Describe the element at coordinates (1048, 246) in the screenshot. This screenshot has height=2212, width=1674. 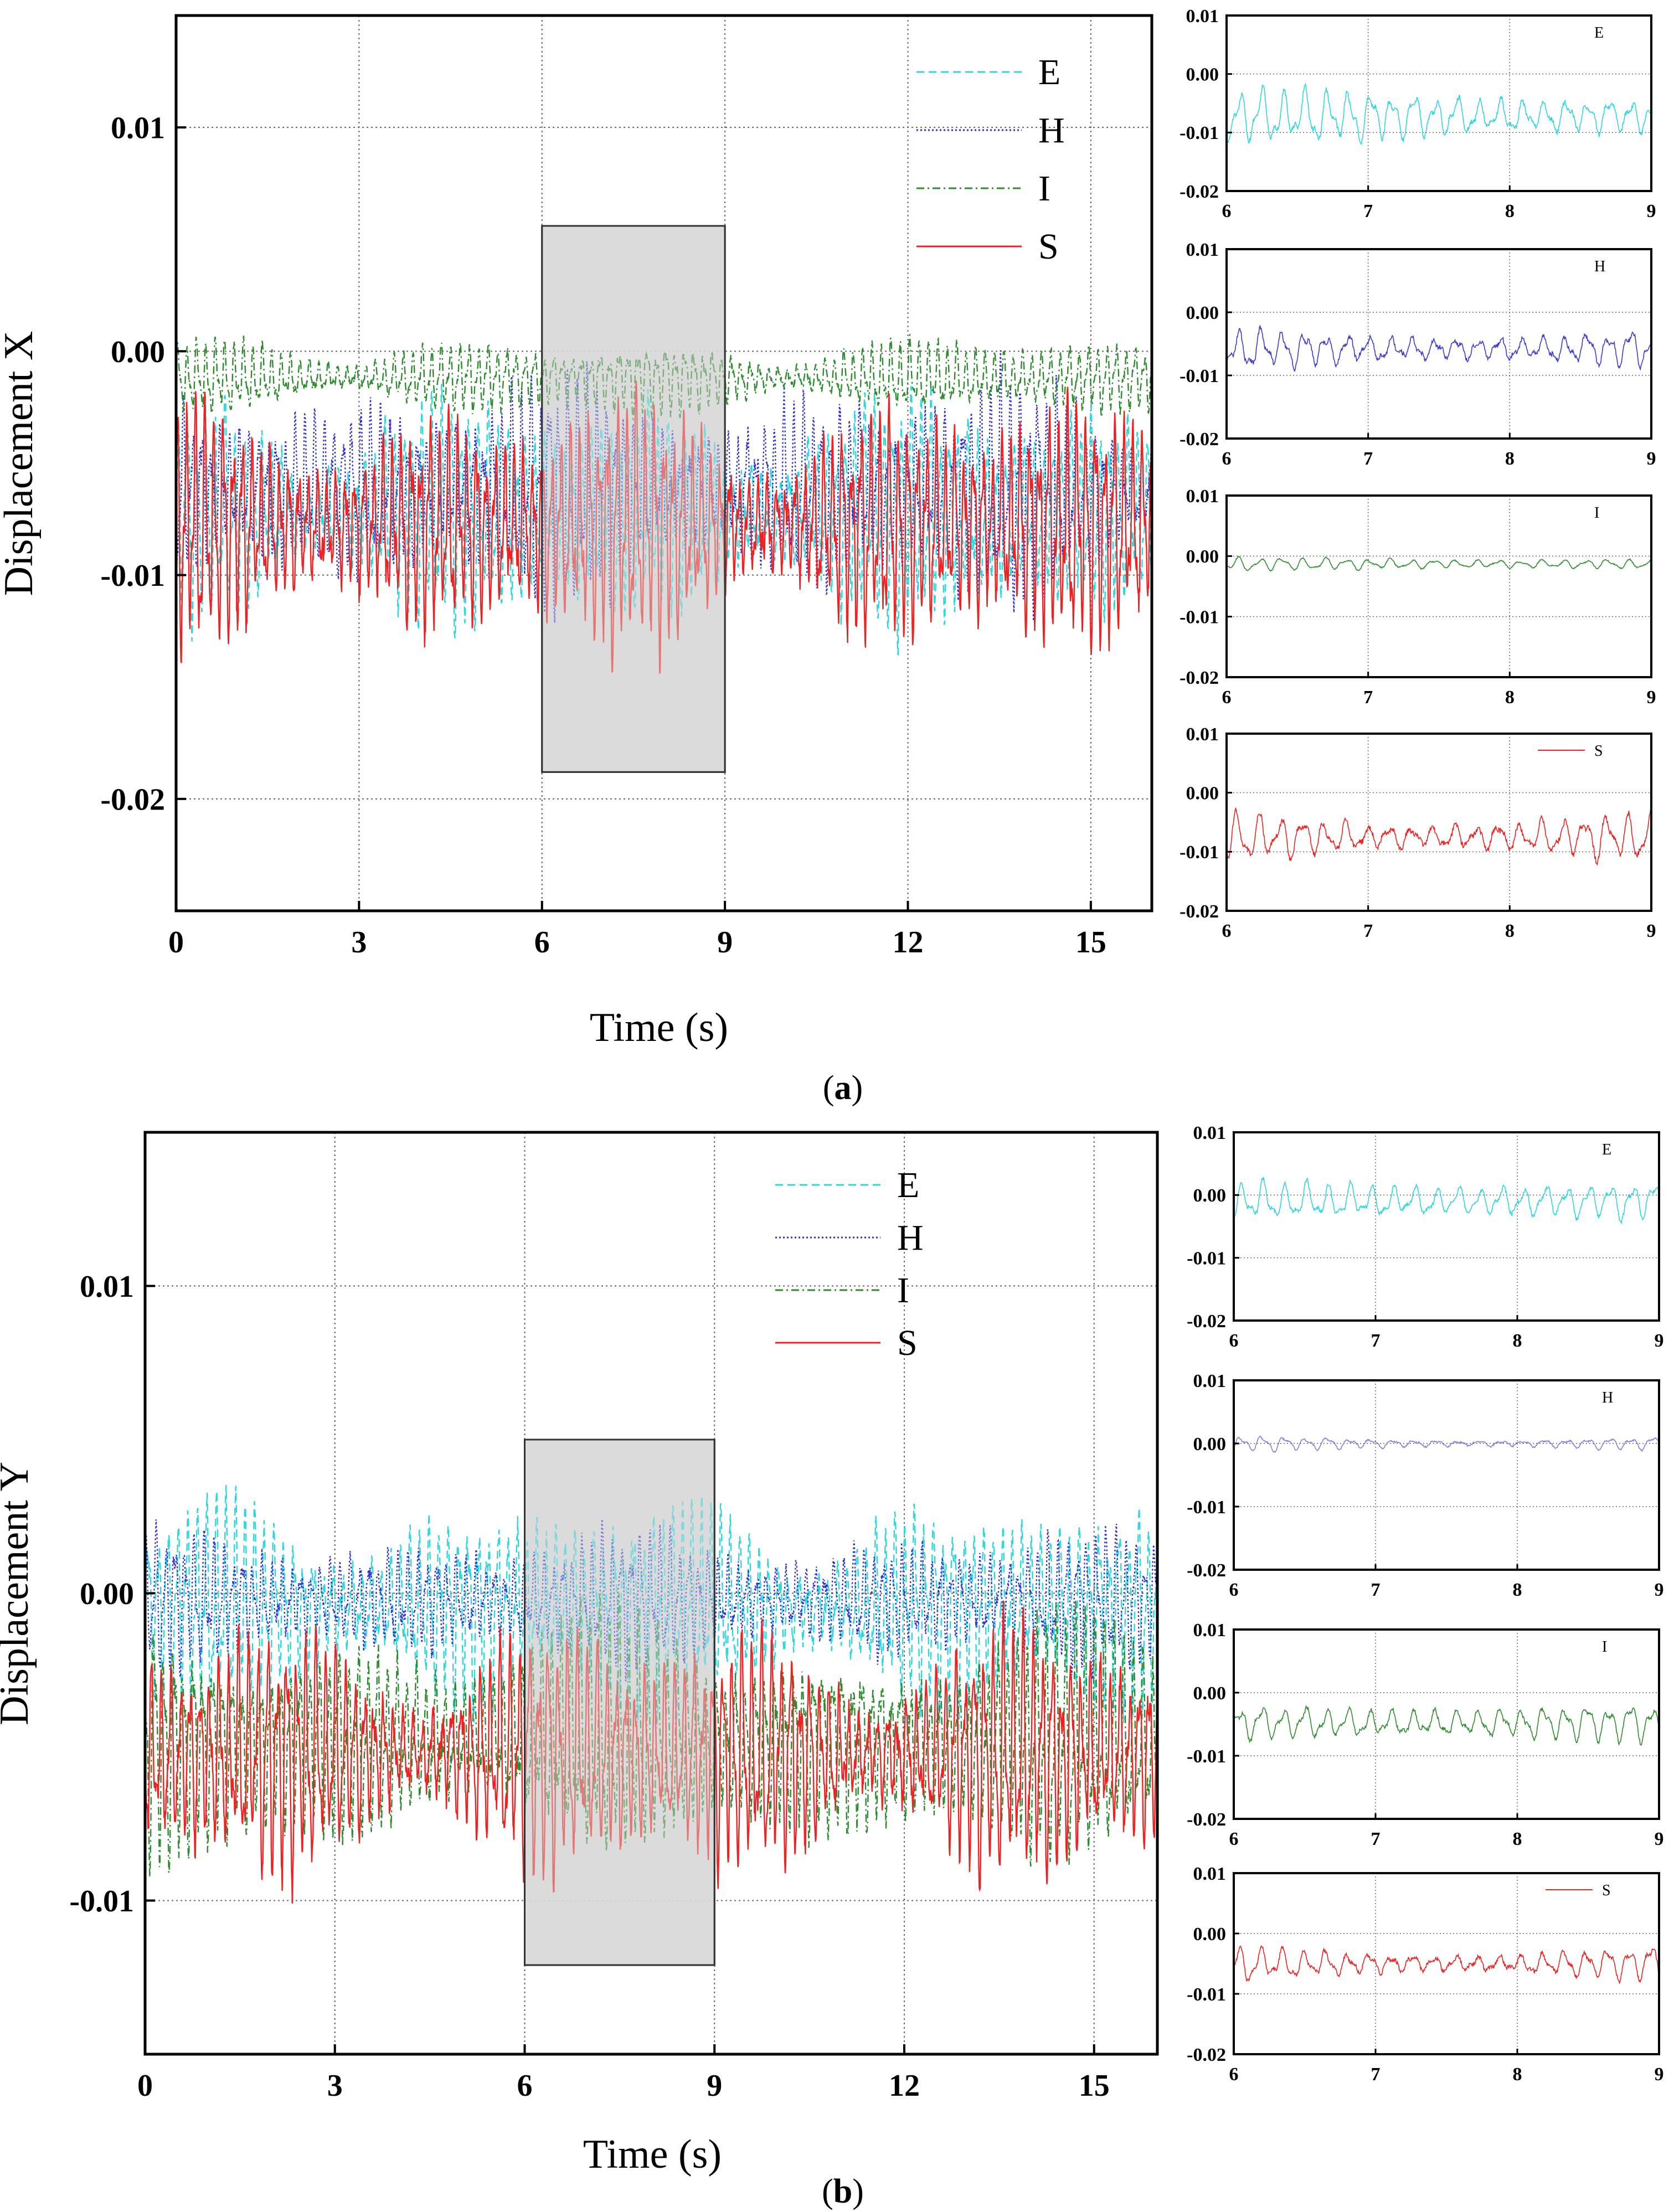
I see `legend-label-S: S` at that location.